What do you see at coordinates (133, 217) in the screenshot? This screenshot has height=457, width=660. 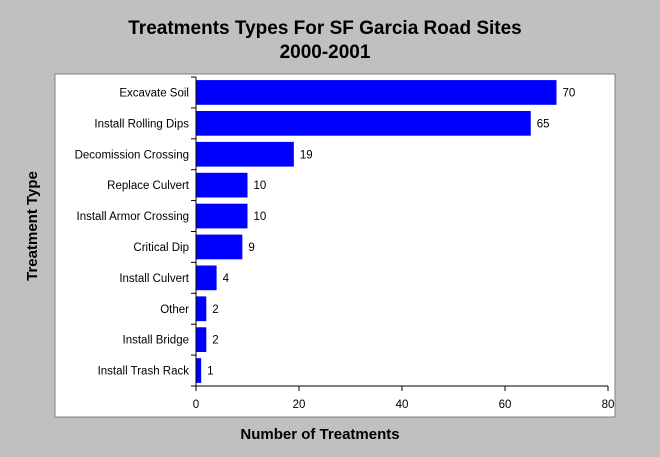 I see `category-label: Install Armor Crossing` at bounding box center [133, 217].